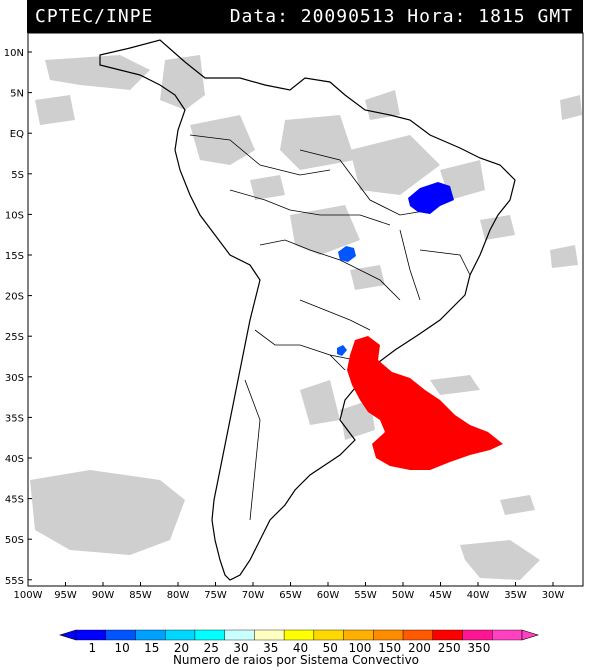 The width and height of the screenshot is (600, 670). Describe the element at coordinates (103, 595) in the screenshot. I see `lon-label: 90W` at that location.